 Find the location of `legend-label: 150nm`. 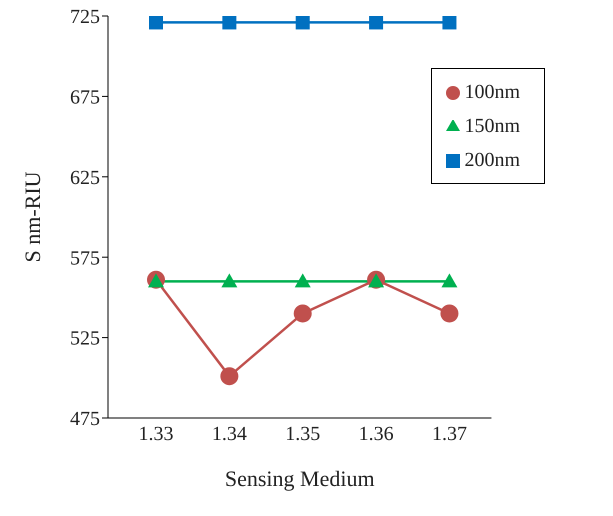

legend-label: 150nm is located at coordinates (492, 126).